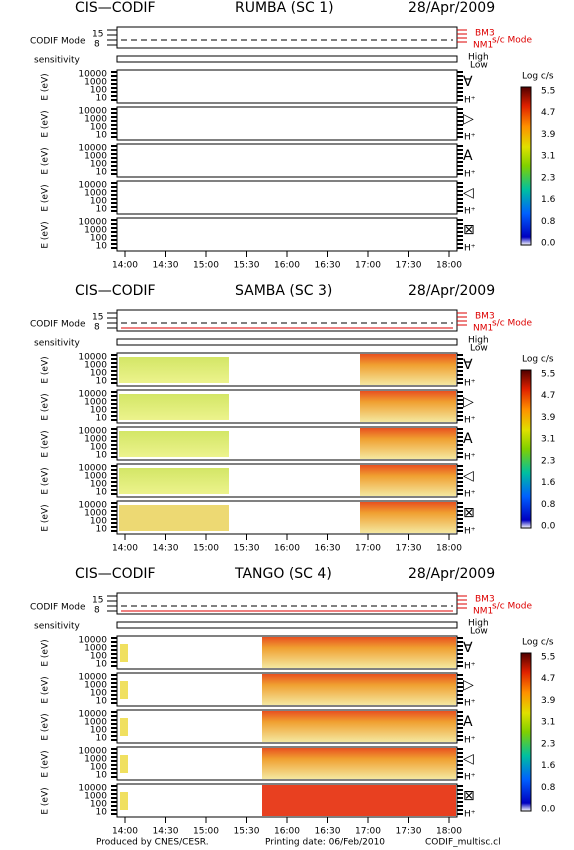  What do you see at coordinates (451, 291) in the screenshot?
I see `date: 28/Apr/2009` at bounding box center [451, 291].